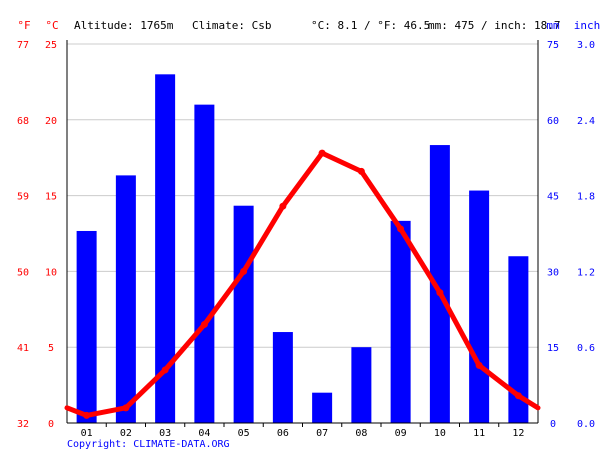 This screenshot has width=605, height=453. What do you see at coordinates (586, 424) in the screenshot?
I see `inch-tick-0.0: 0.0` at bounding box center [586, 424].